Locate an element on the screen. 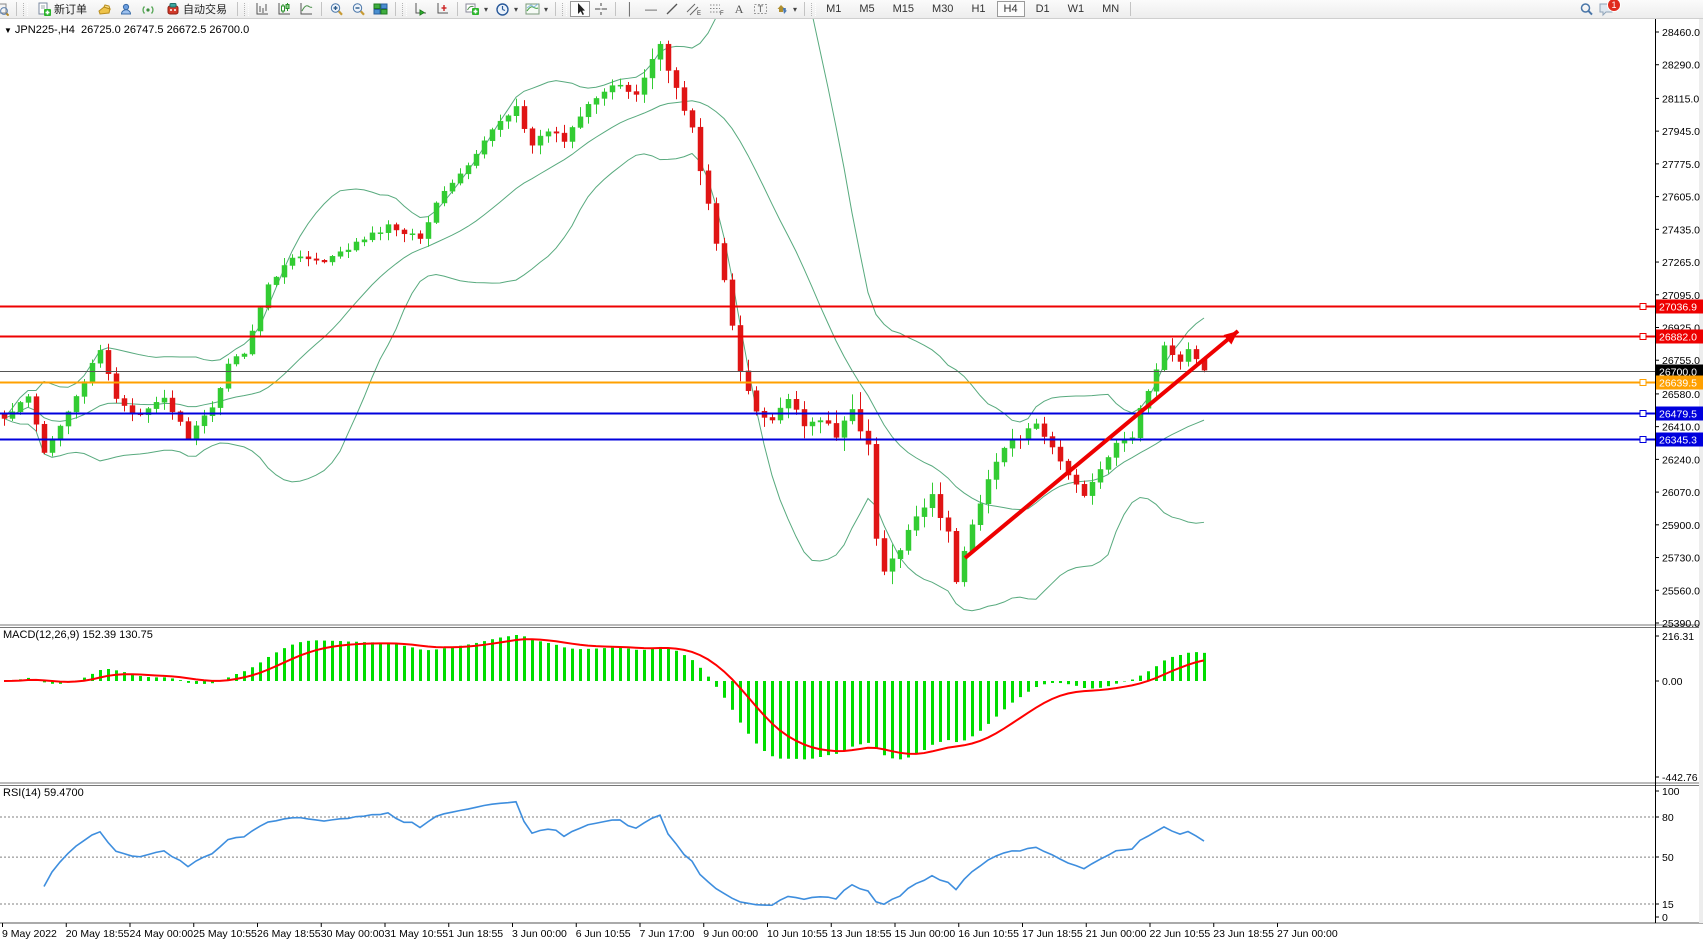 This screenshot has height=941, width=1703. time-axis-label: 27 Jun 00:00 is located at coordinates (1307, 934).